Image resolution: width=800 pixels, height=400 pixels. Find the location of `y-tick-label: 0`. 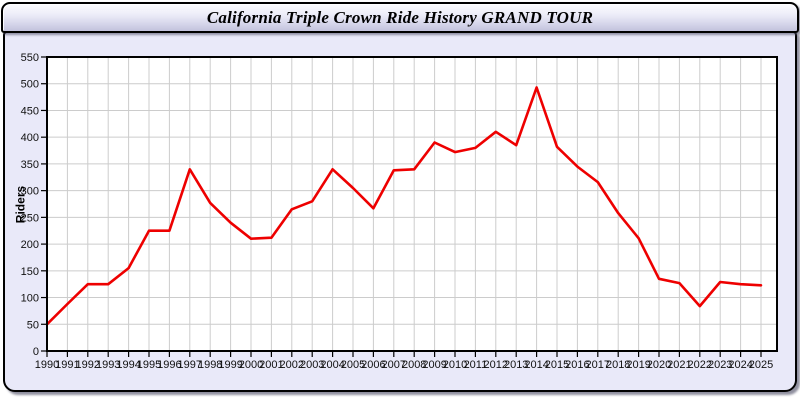

y-tick-label: 0 is located at coordinates (36, 352).